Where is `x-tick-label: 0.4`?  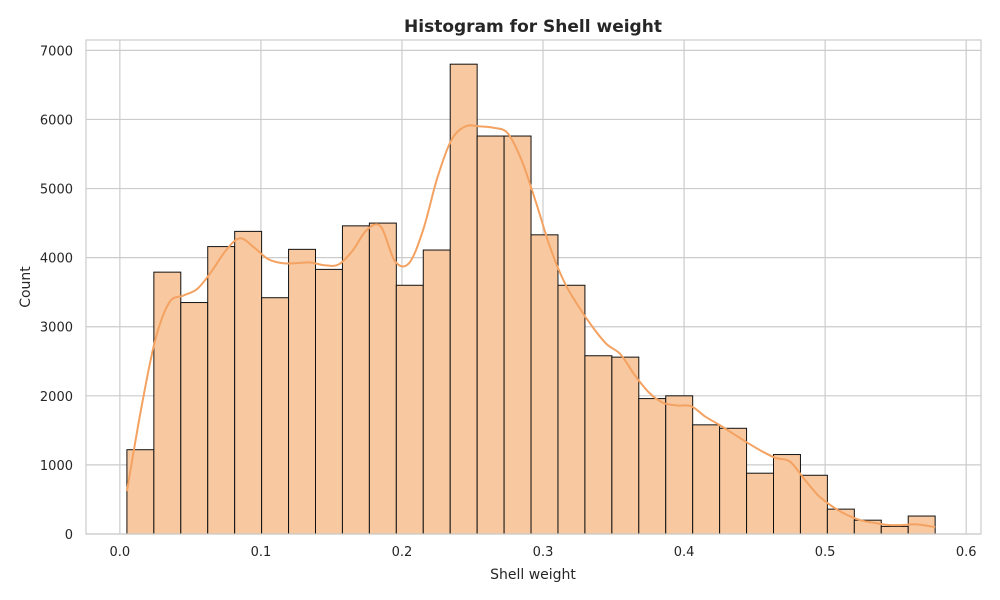
x-tick-label: 0.4 is located at coordinates (684, 552).